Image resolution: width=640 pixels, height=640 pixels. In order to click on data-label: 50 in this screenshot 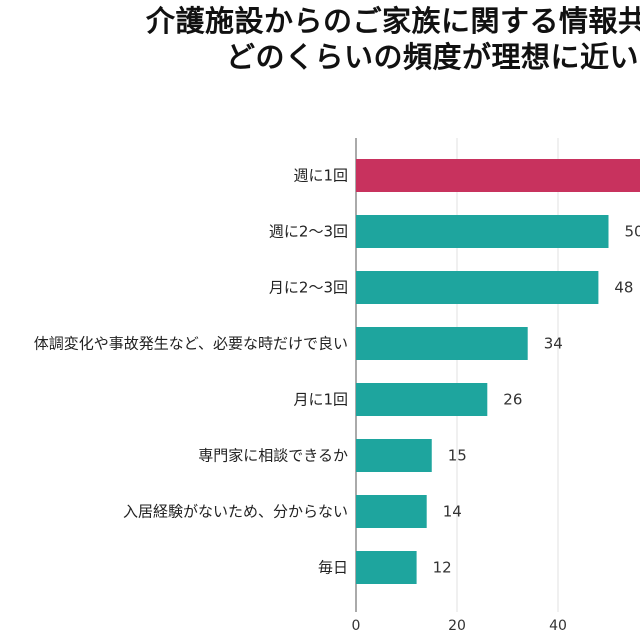, I will do `click(632, 232)`.